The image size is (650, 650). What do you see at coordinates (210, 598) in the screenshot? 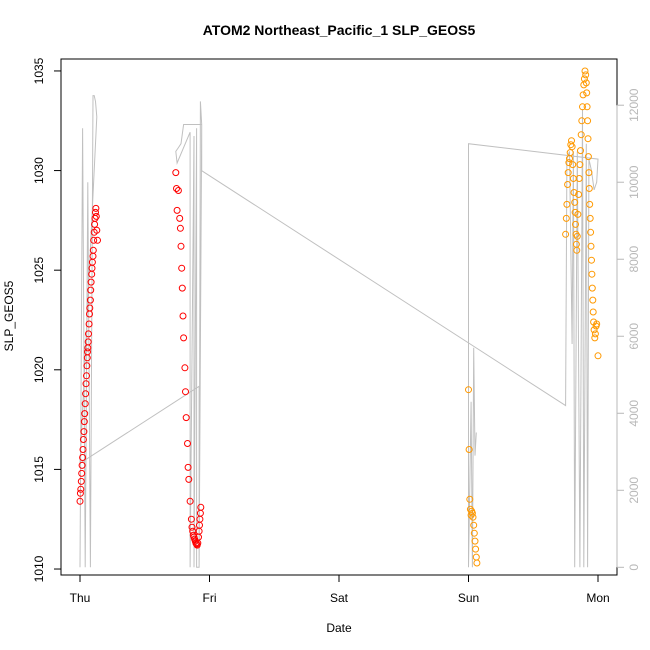
I see `x-tick-label: Fri` at bounding box center [210, 598].